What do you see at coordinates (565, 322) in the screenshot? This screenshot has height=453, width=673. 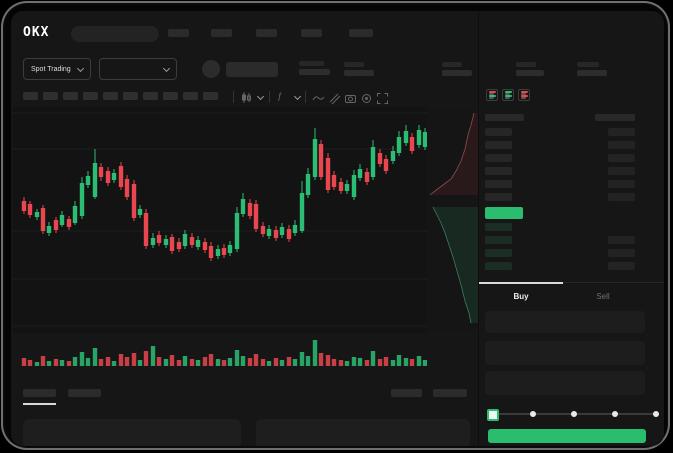 I see `price-input` at bounding box center [565, 322].